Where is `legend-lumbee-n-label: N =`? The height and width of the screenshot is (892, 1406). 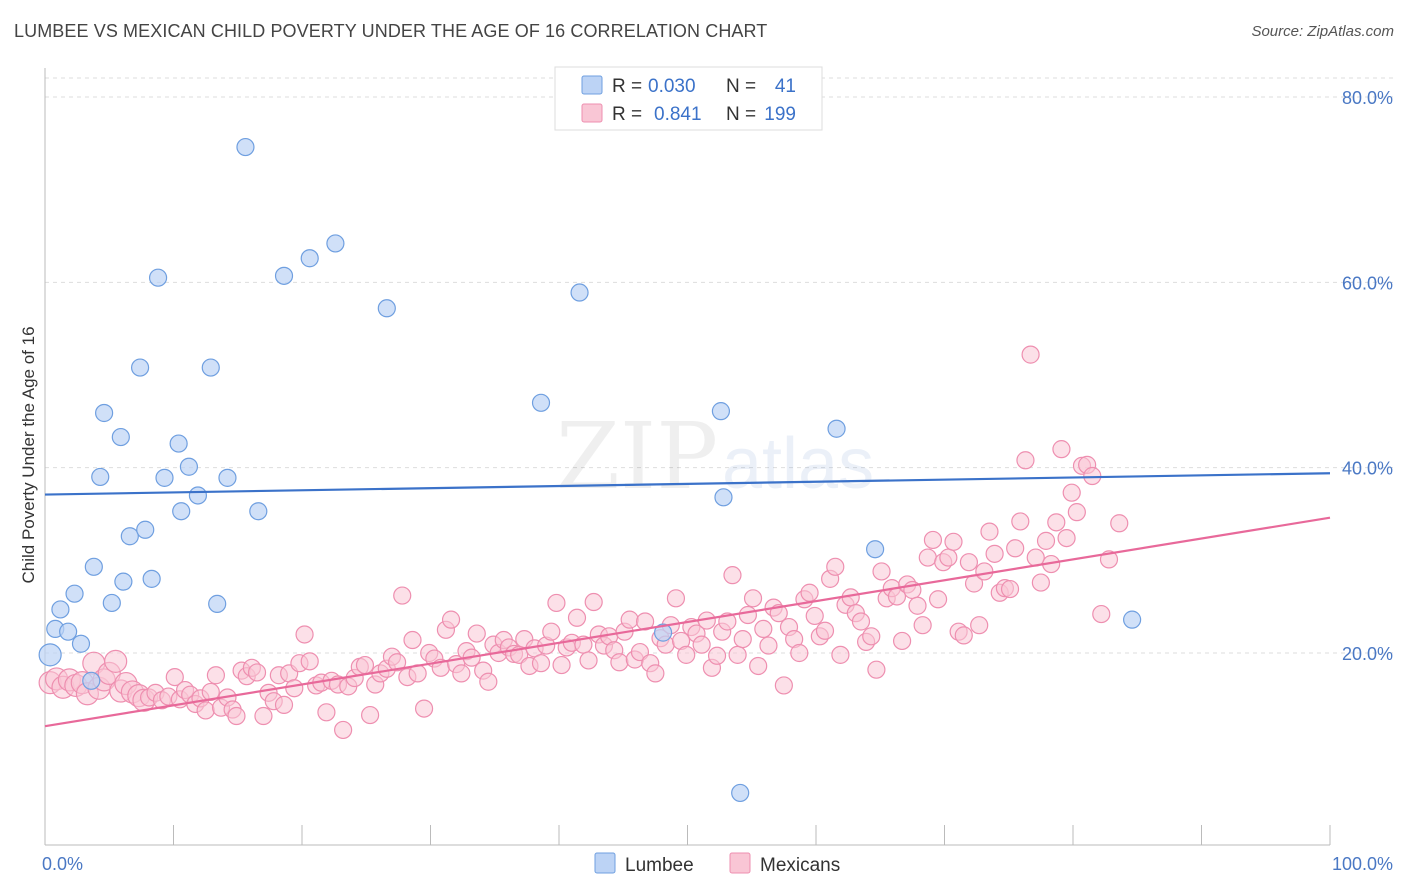
legend-lumbee-n-label: N = is located at coordinates (741, 86).